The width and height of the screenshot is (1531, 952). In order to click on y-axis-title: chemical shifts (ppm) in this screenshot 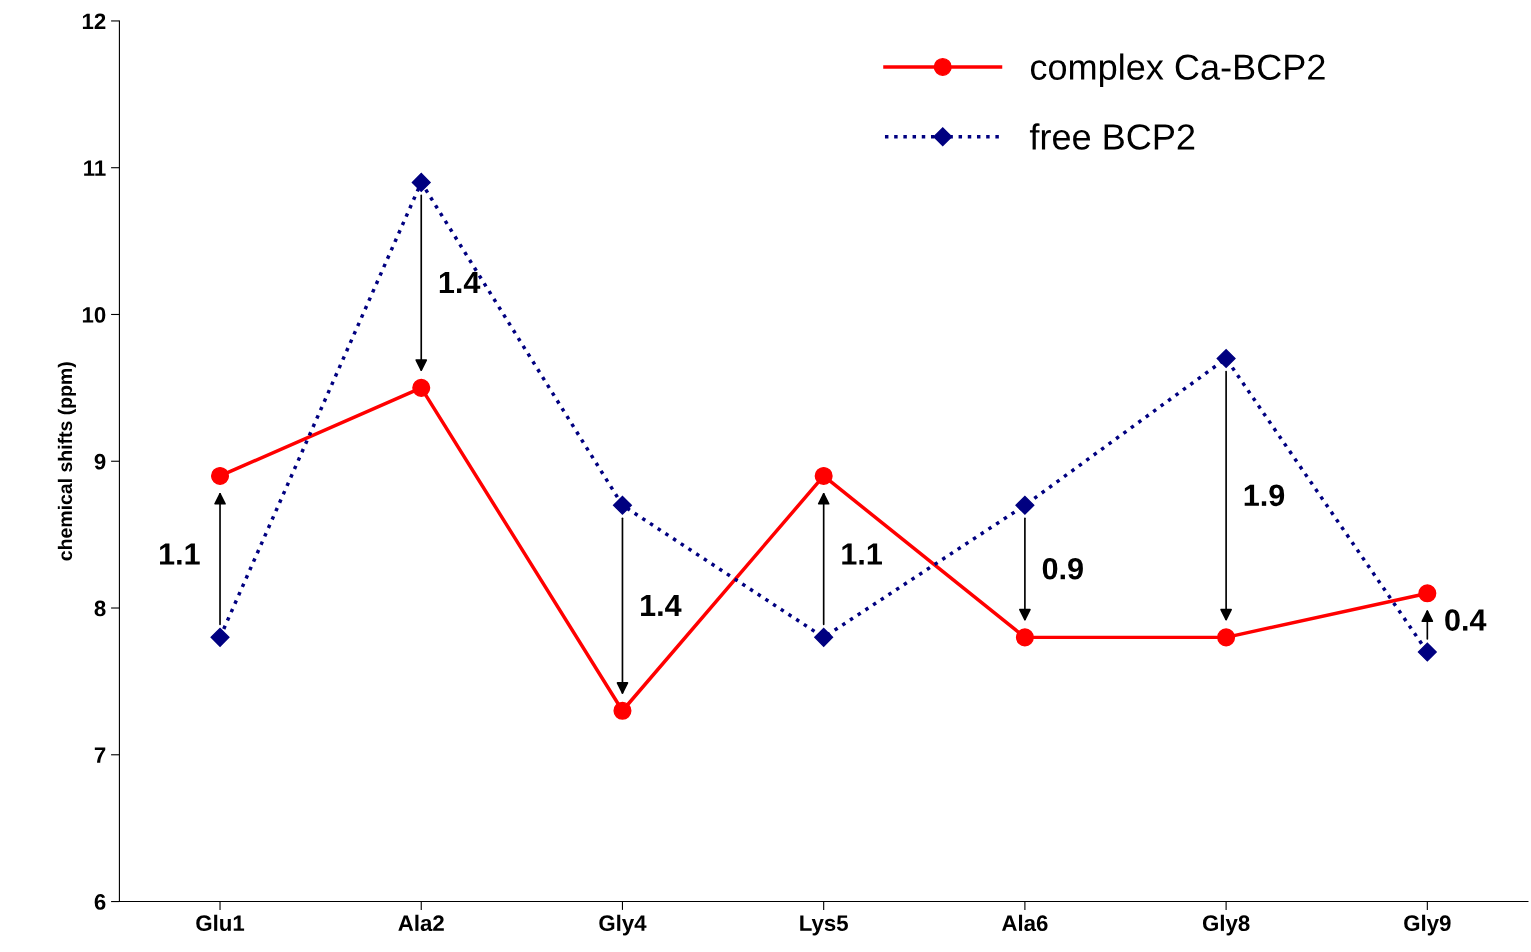, I will do `click(66, 461)`.